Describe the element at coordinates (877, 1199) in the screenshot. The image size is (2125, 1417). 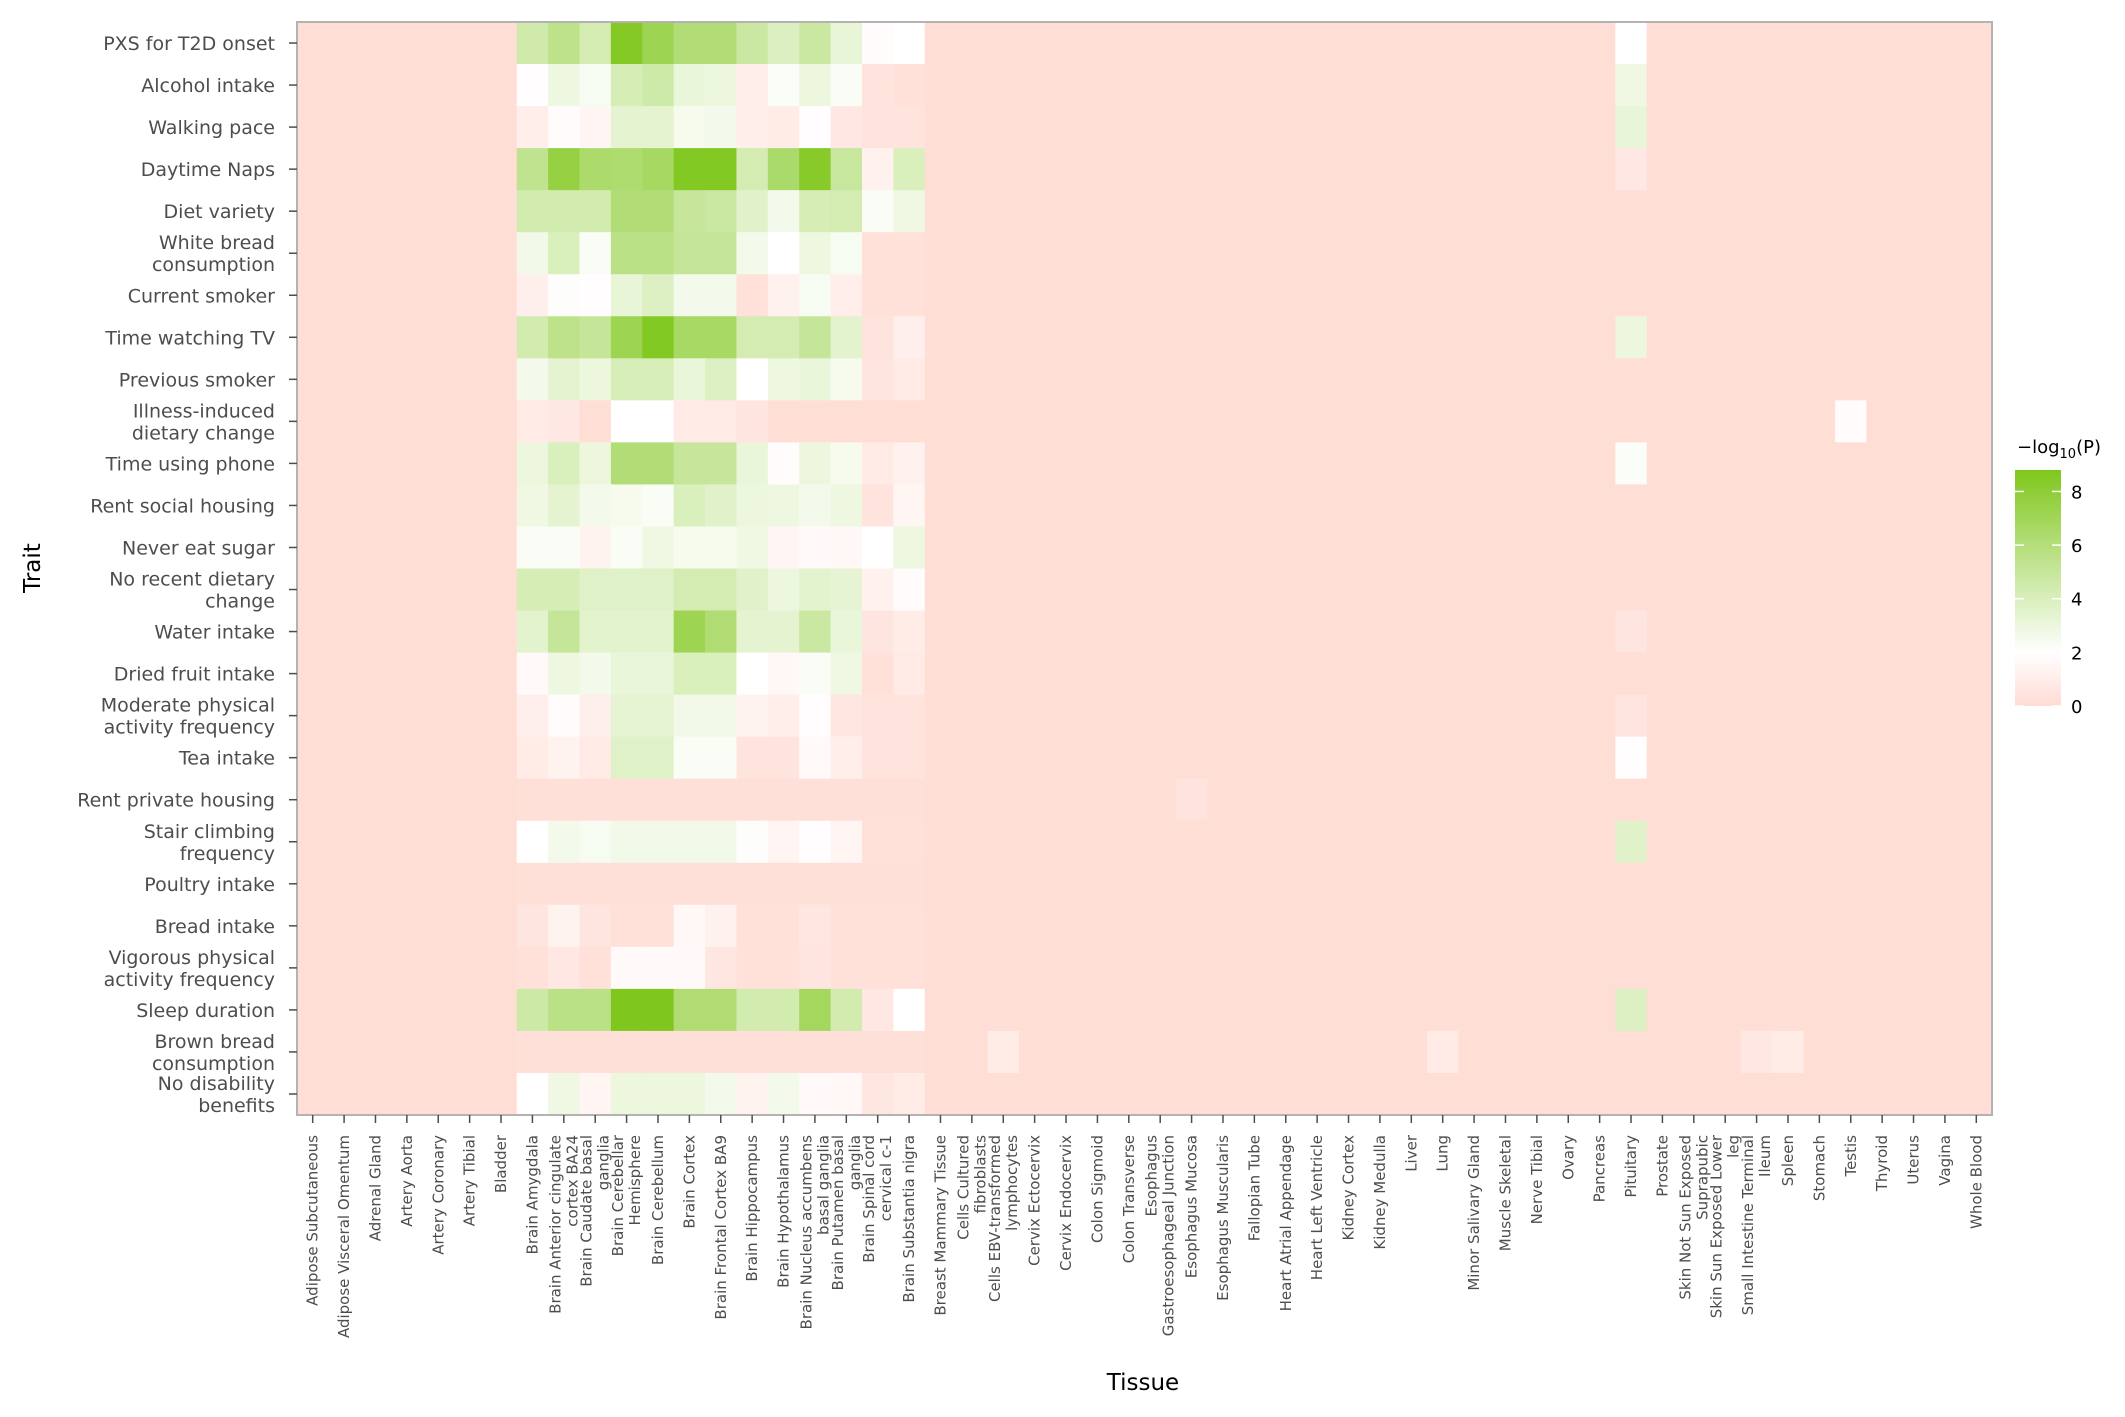
I see `x-tick-label: Brain Spinal cordcervical c-1` at that location.